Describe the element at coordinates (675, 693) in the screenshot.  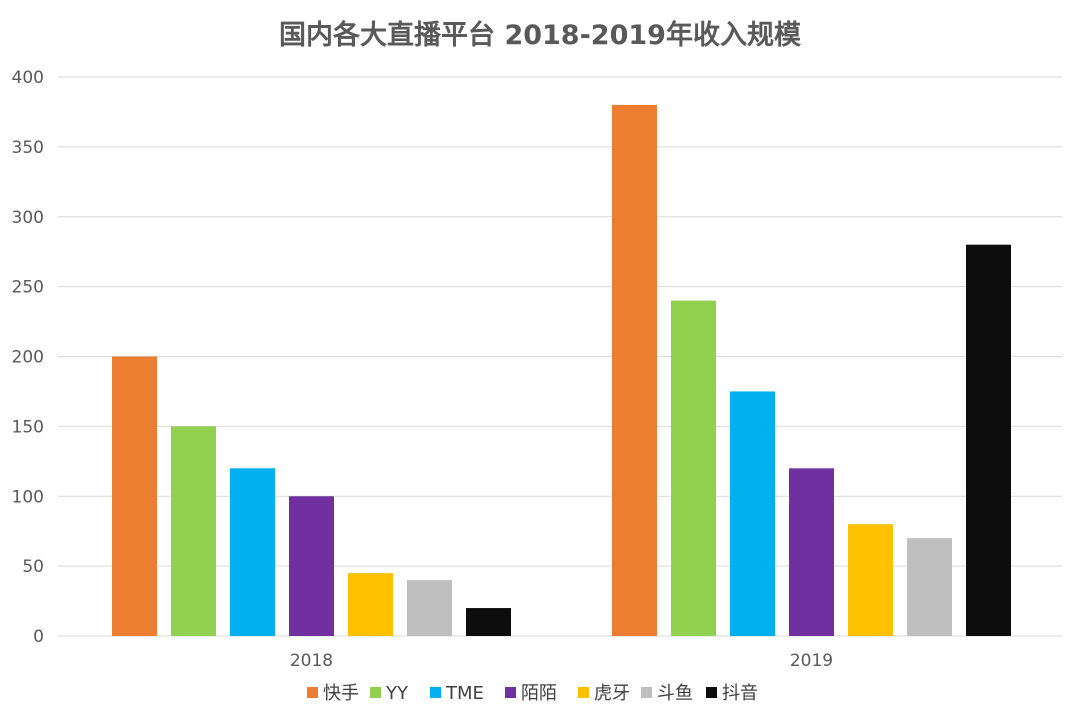
I see `legend-label: 斗鱼` at that location.